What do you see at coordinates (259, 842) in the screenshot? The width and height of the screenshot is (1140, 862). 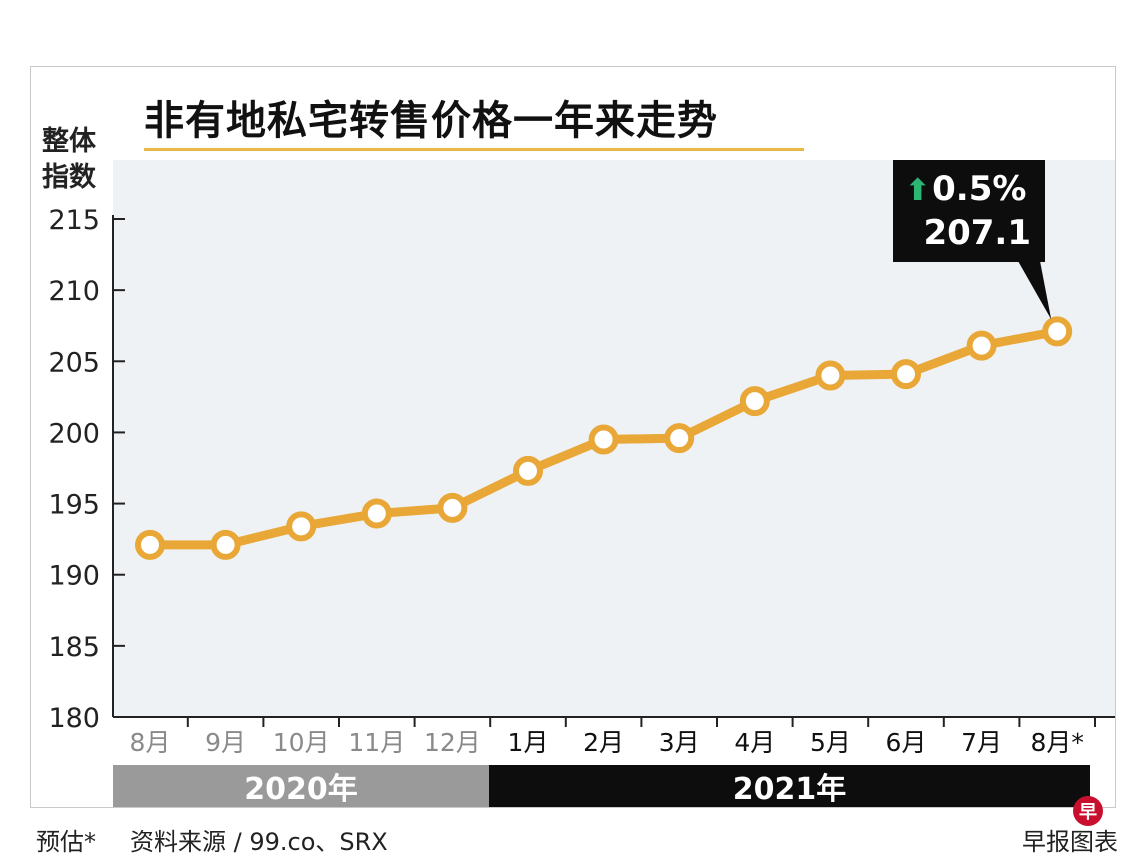 I see `source-note: 资料来源 / 99.co、SRX` at bounding box center [259, 842].